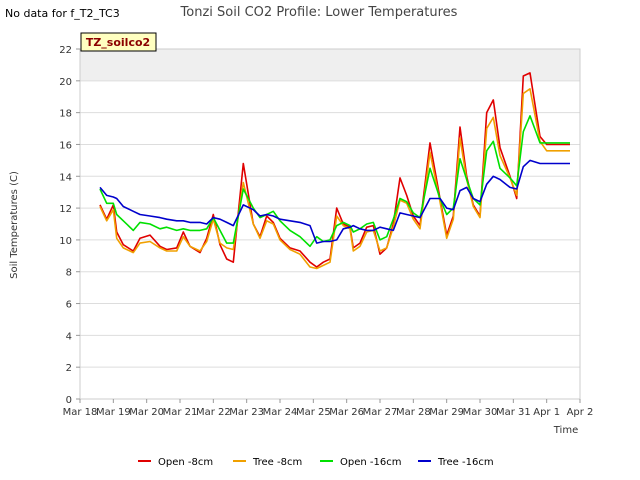 The width and height of the screenshot is (640, 480). I want to click on y-axis-ticks: 0 2 4 6 8 10 12 14 16 18 20 22, so click(69, 225).